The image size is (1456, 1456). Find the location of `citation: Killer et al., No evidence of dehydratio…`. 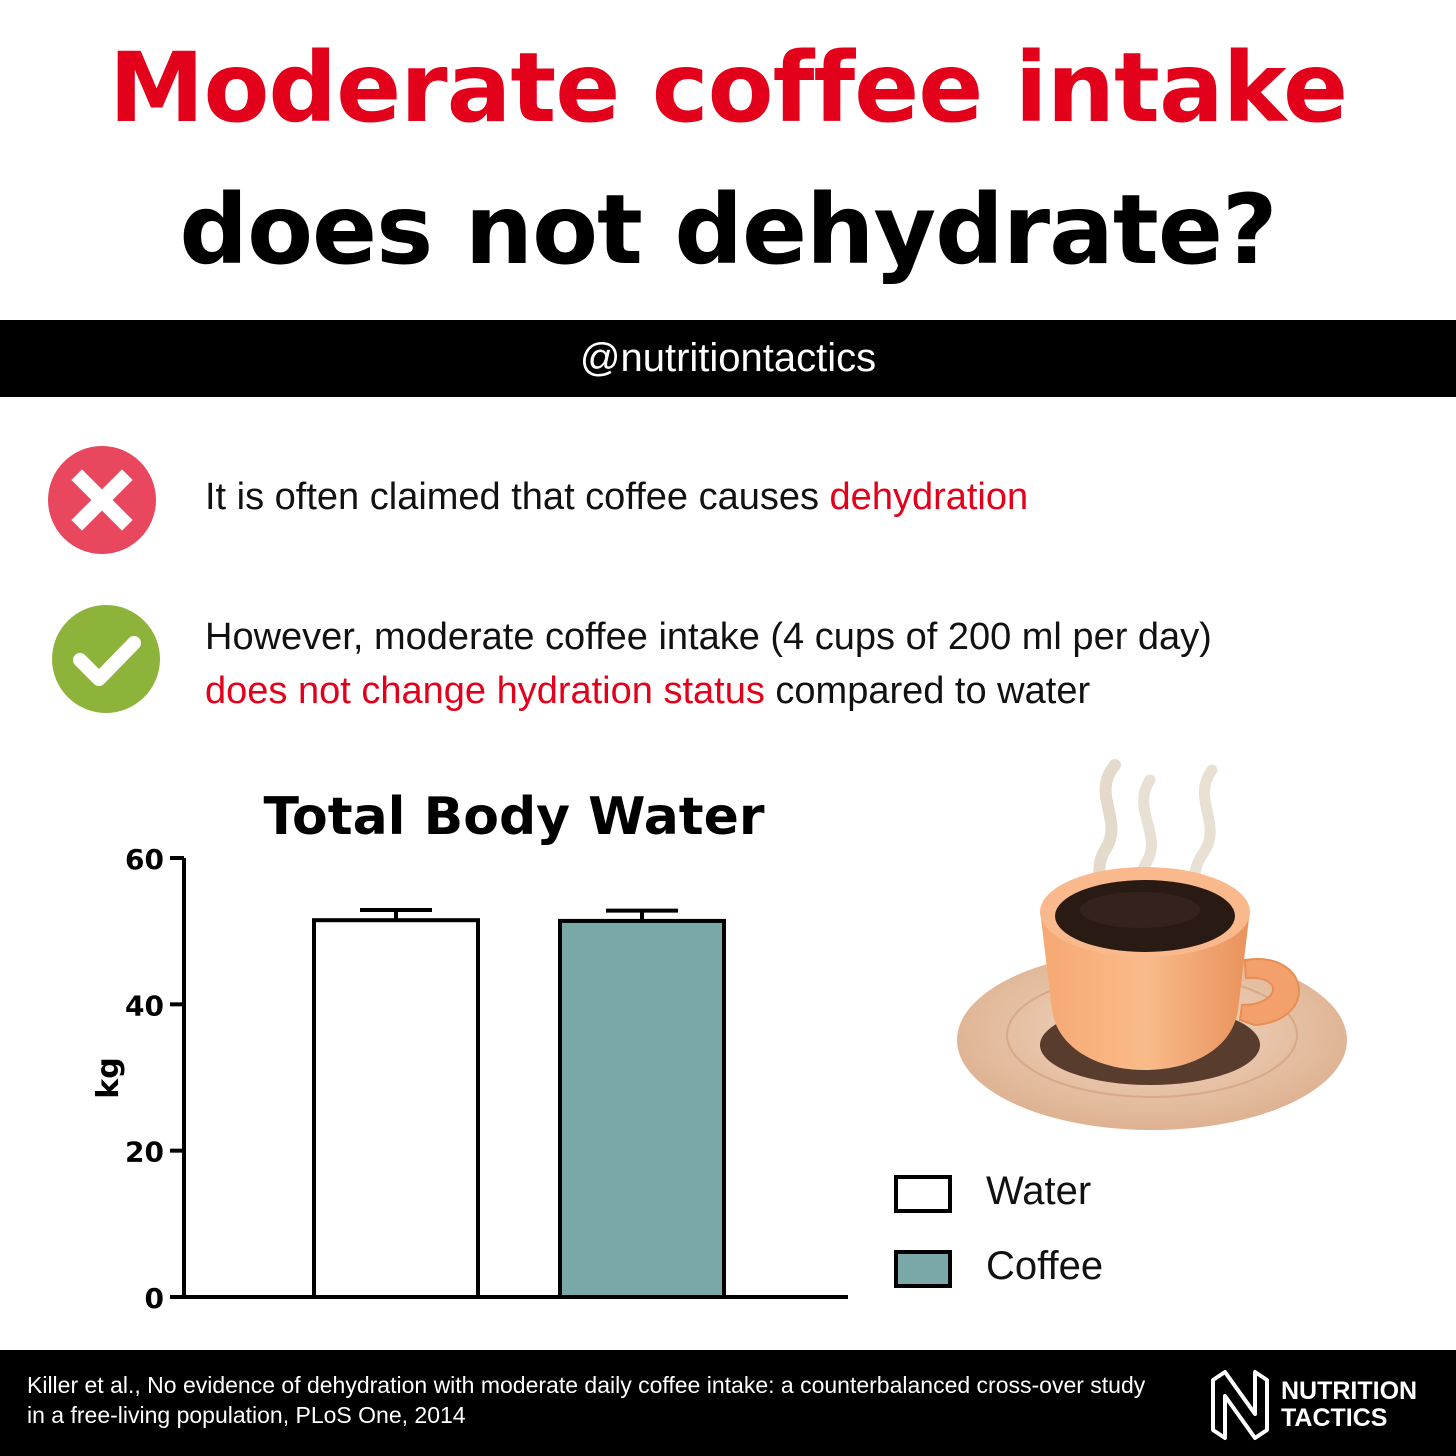

citation: Killer et al., No evidence of dehydratio… is located at coordinates (586, 1400).